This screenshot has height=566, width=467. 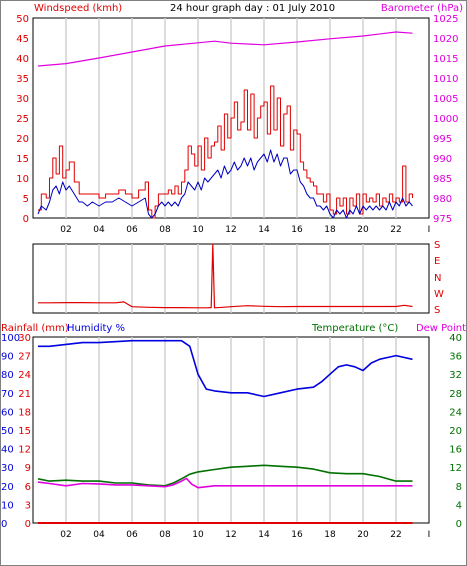 What do you see at coordinates (24, 357) in the screenshot?
I see `rainfall-tick-label: 27` at bounding box center [24, 357].